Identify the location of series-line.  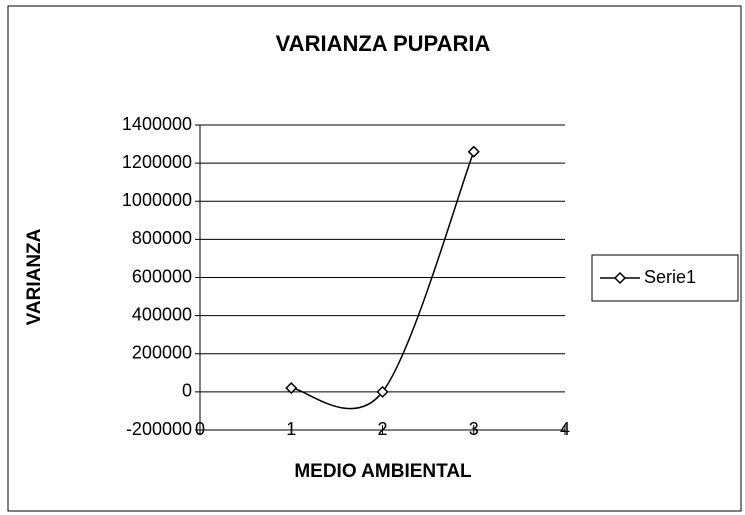
(383, 280).